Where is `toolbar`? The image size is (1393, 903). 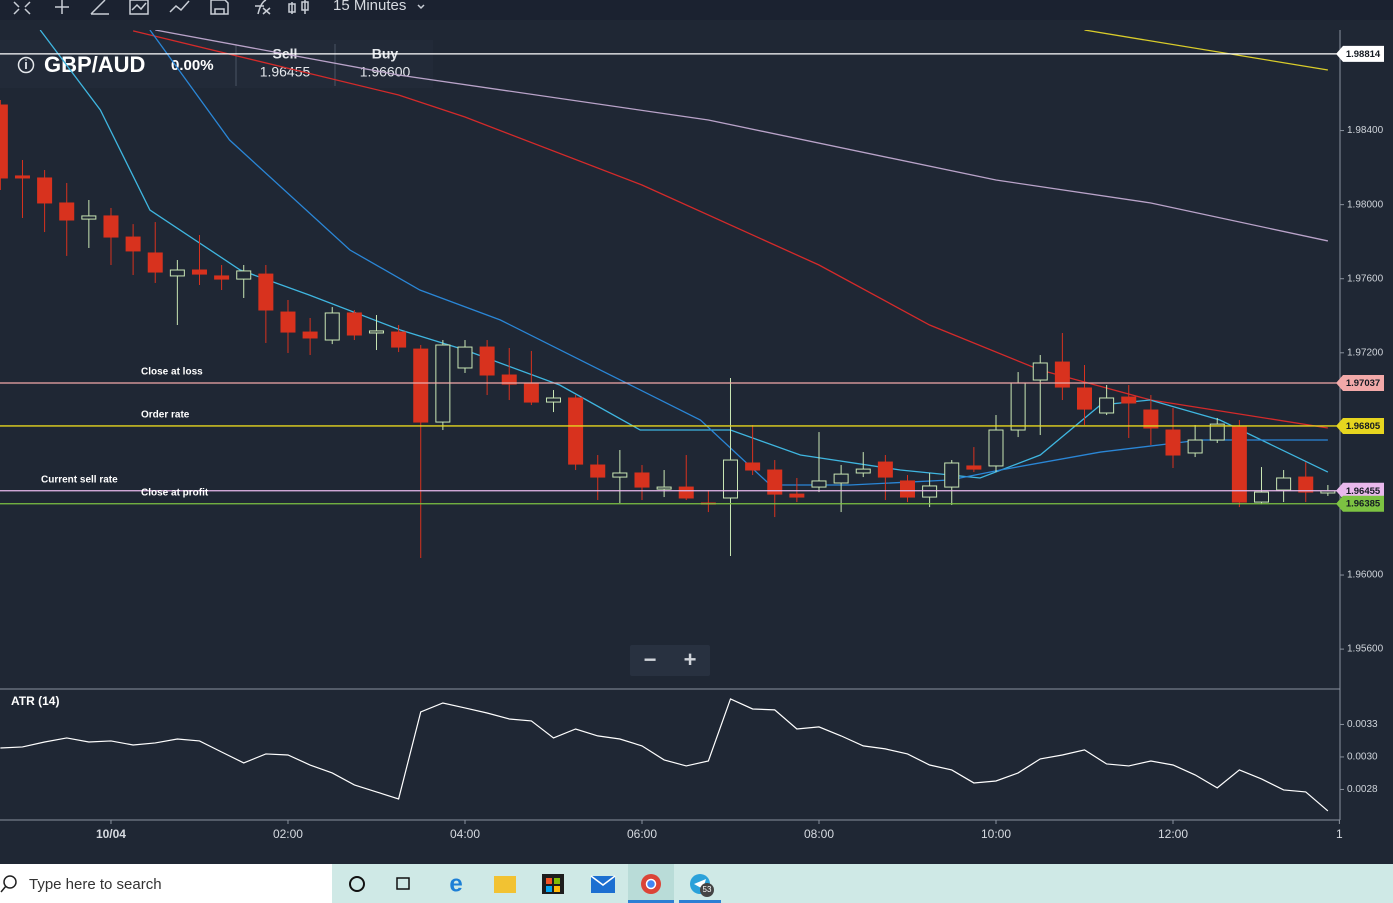
toolbar is located at coordinates (696, 10).